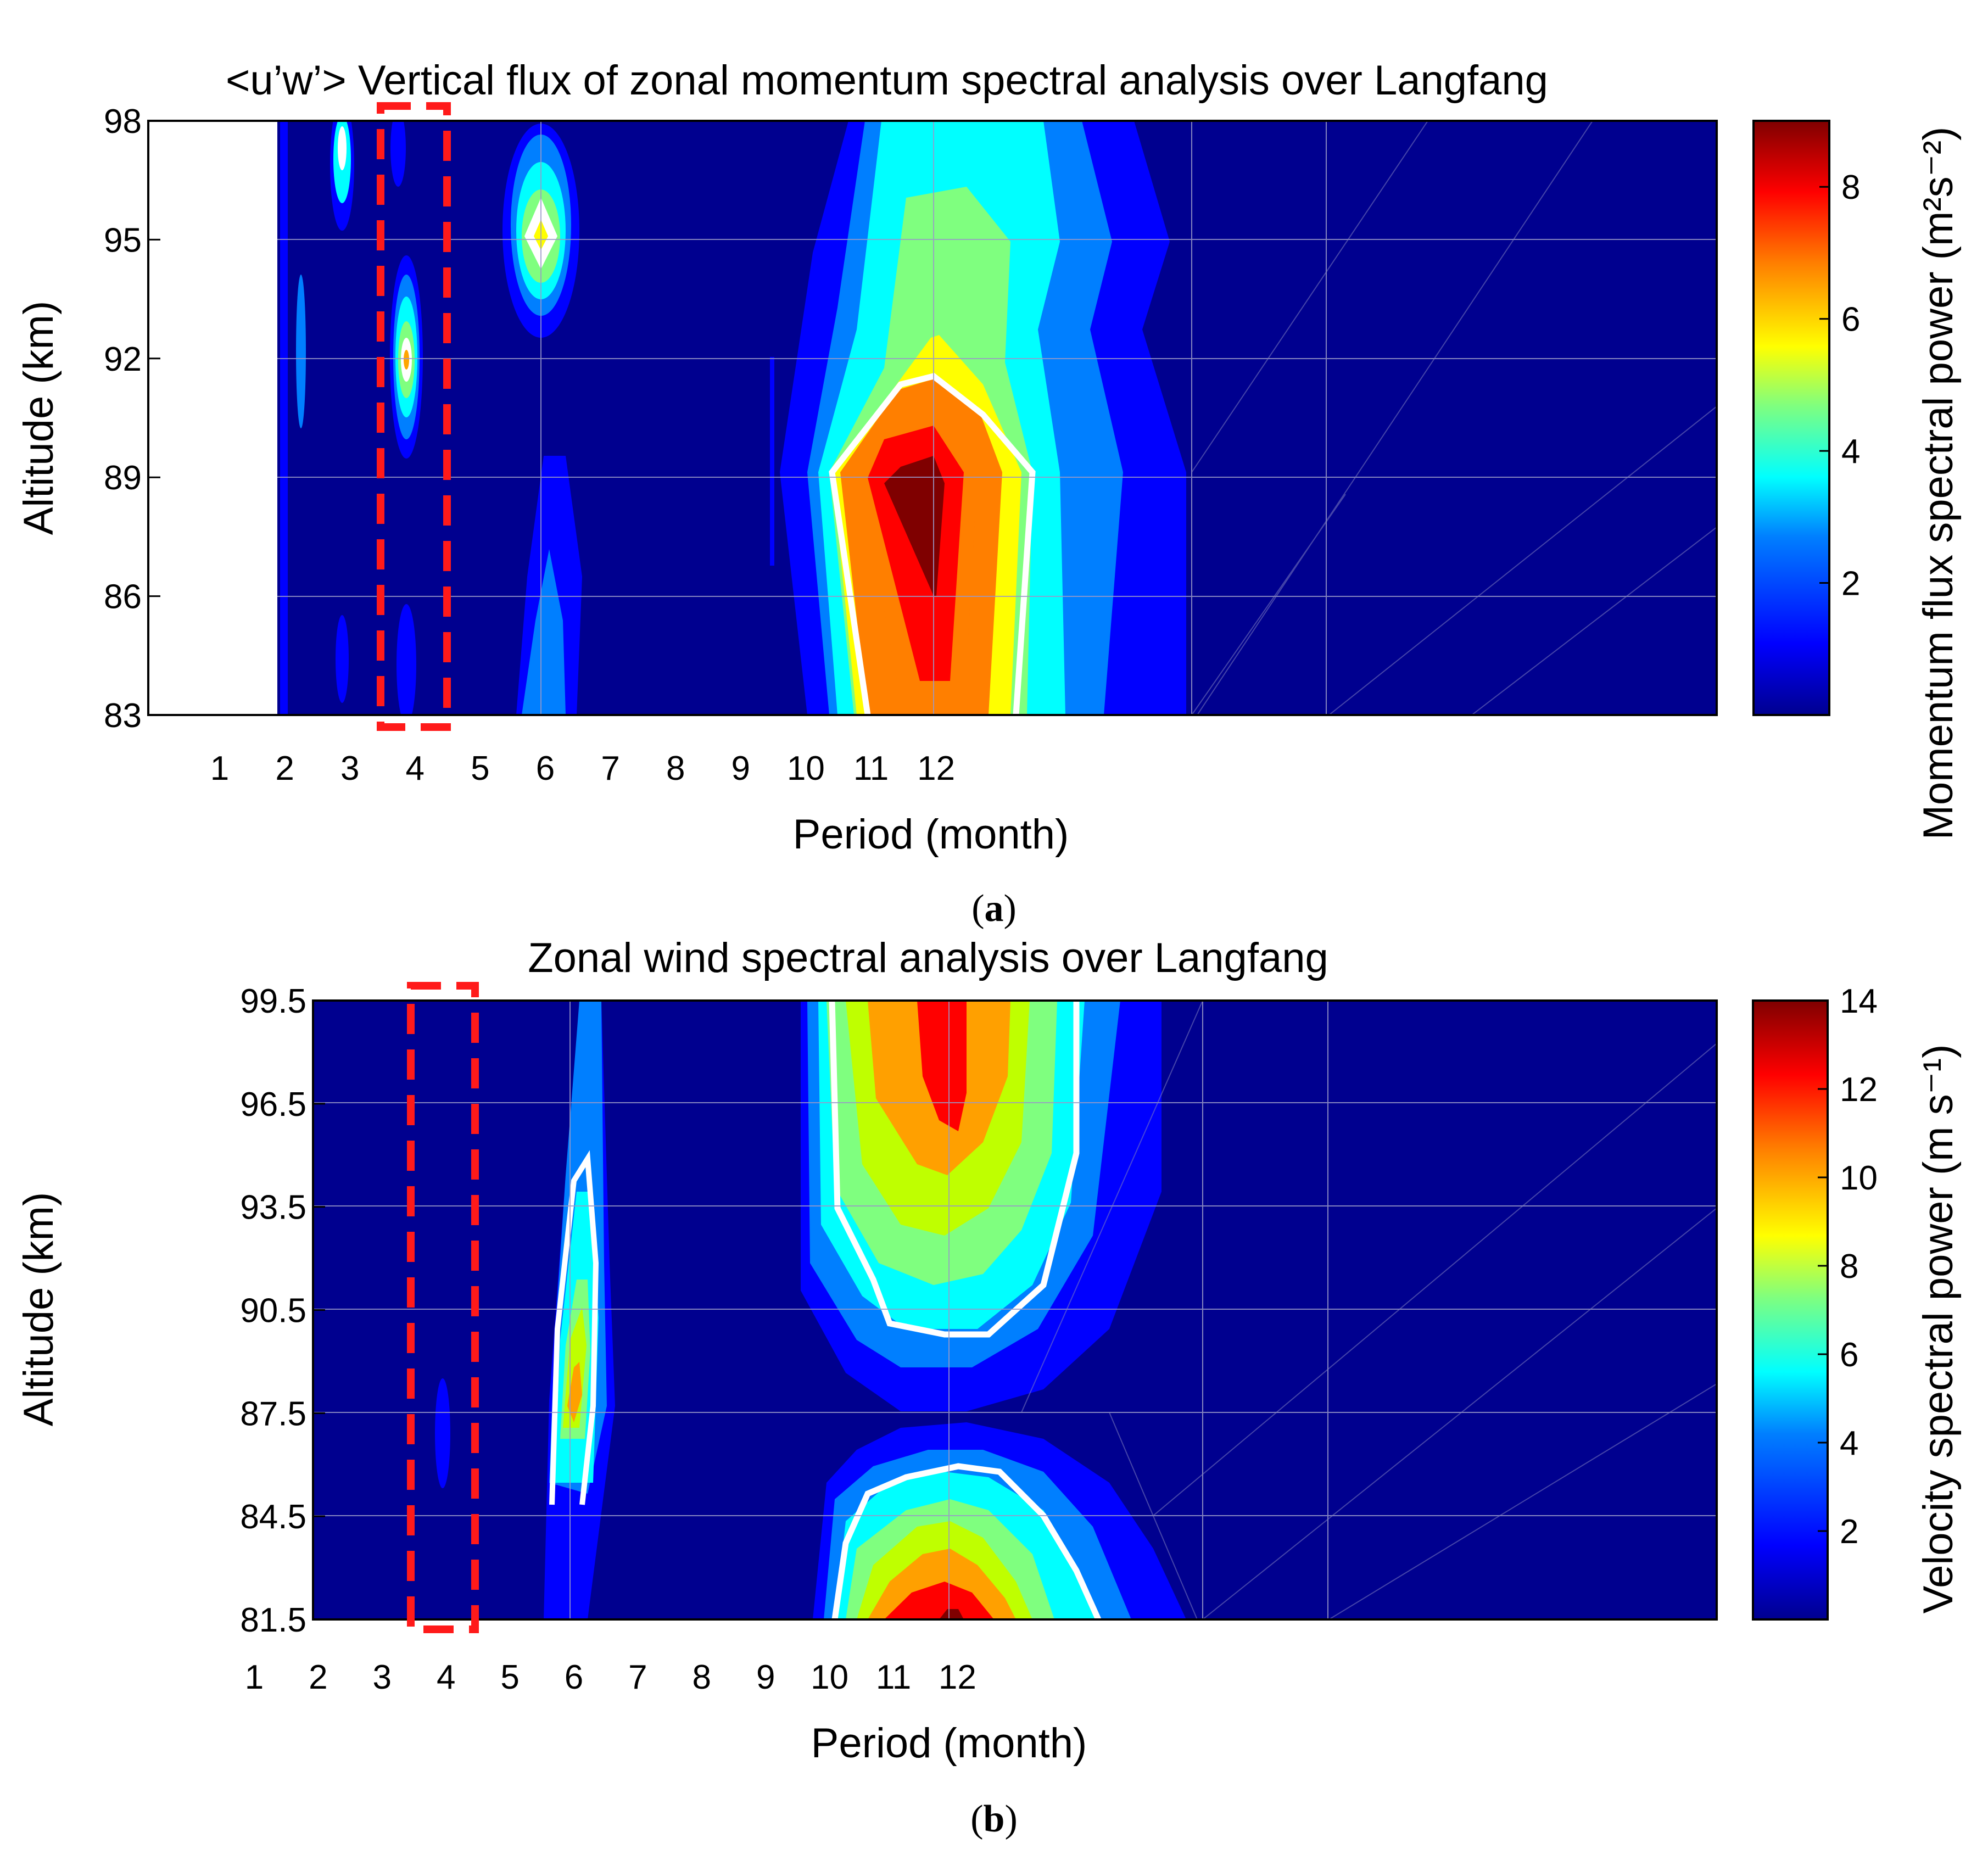  I want to click on panel-a-streak-2b, so click(301, 351).